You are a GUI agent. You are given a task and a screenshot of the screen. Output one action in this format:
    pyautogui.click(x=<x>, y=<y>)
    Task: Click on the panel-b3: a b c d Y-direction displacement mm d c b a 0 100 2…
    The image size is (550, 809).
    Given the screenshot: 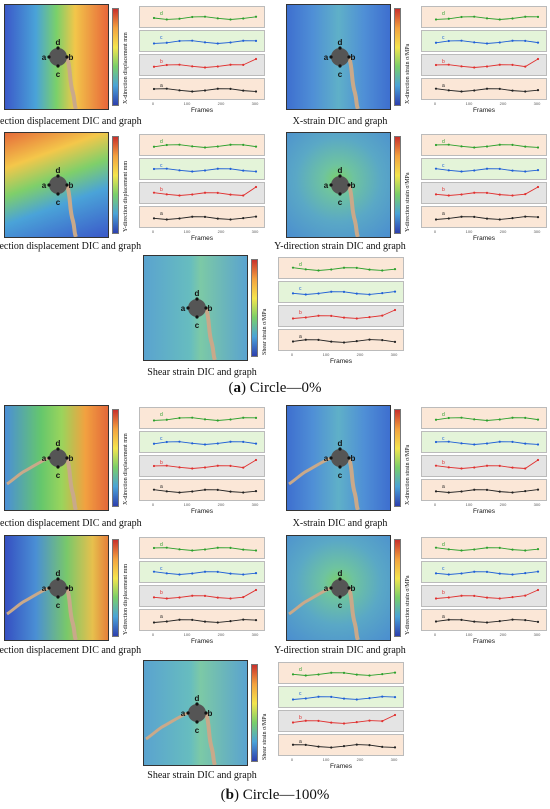 What is the action you would take?
    pyautogui.click(x=135, y=591)
    